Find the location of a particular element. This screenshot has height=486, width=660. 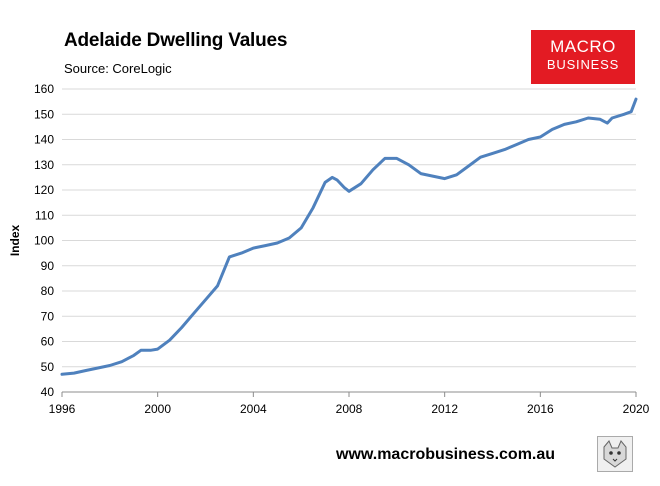

y-tick-label: 160 is located at coordinates (44, 89).